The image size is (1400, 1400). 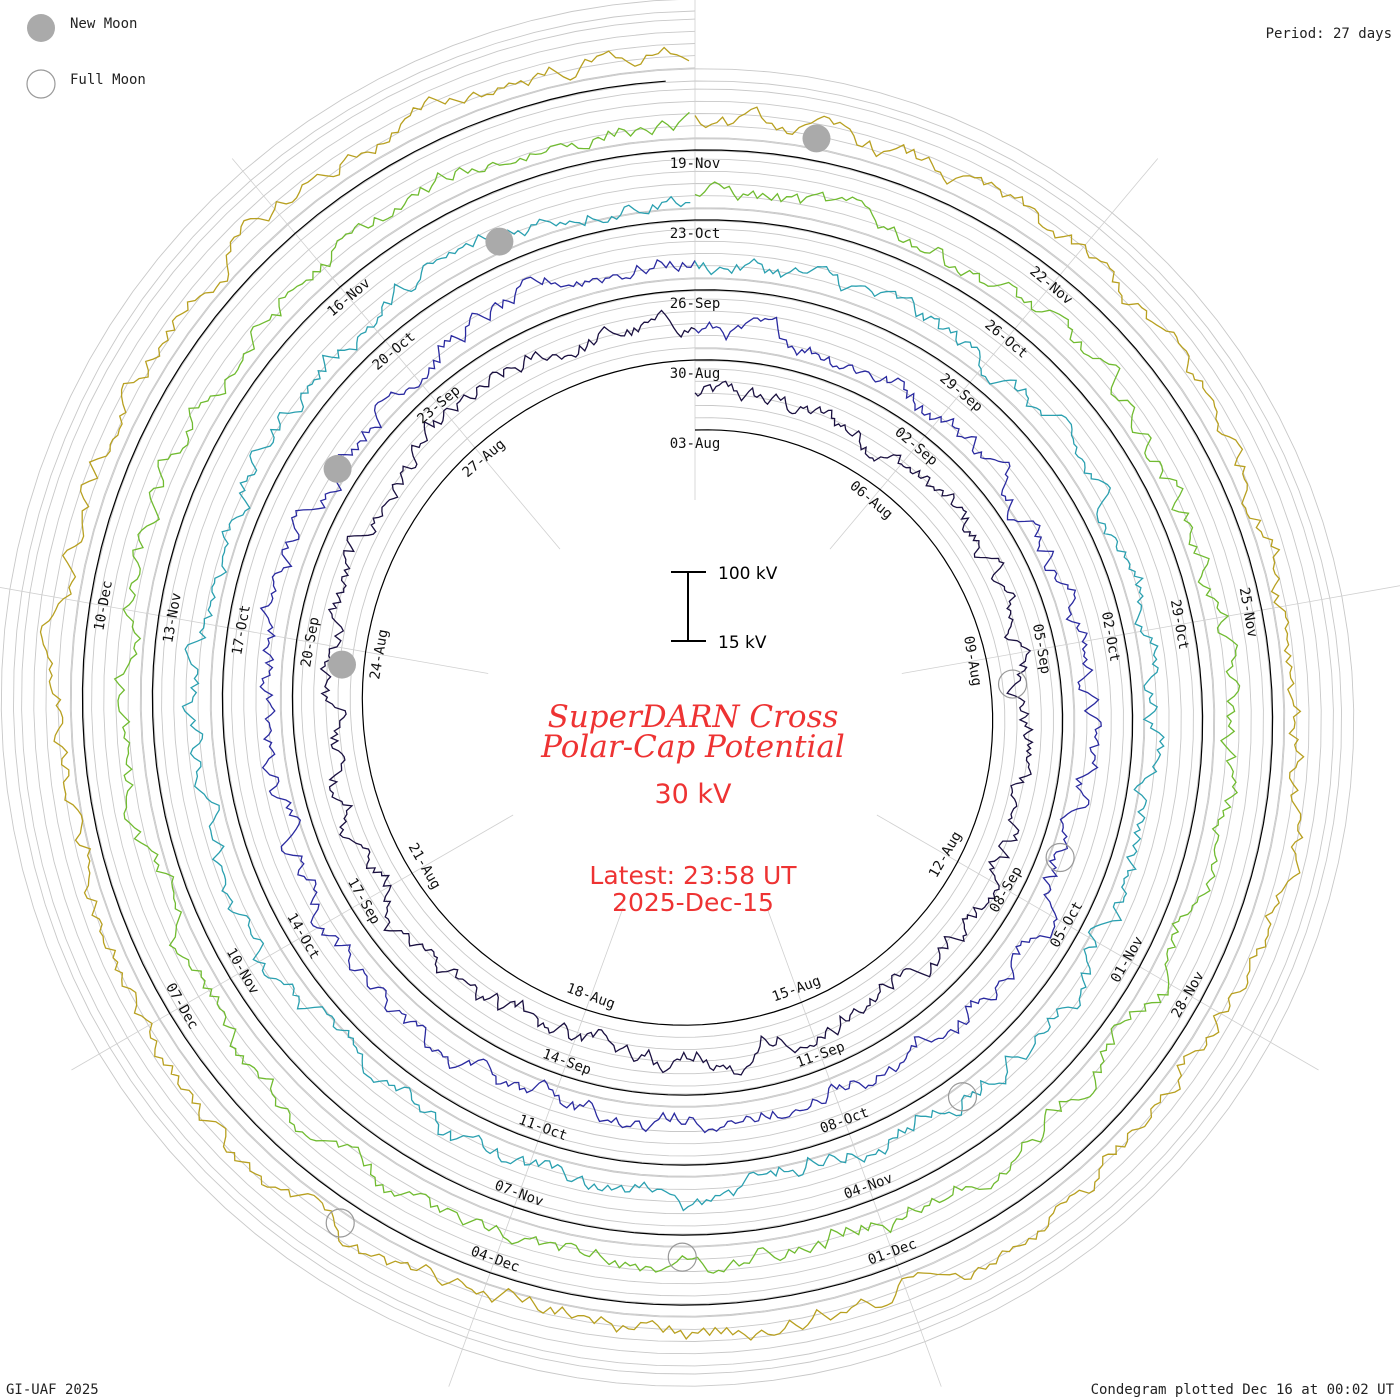 What do you see at coordinates (310, 642) in the screenshot?
I see `date-label: 20-Sep` at bounding box center [310, 642].